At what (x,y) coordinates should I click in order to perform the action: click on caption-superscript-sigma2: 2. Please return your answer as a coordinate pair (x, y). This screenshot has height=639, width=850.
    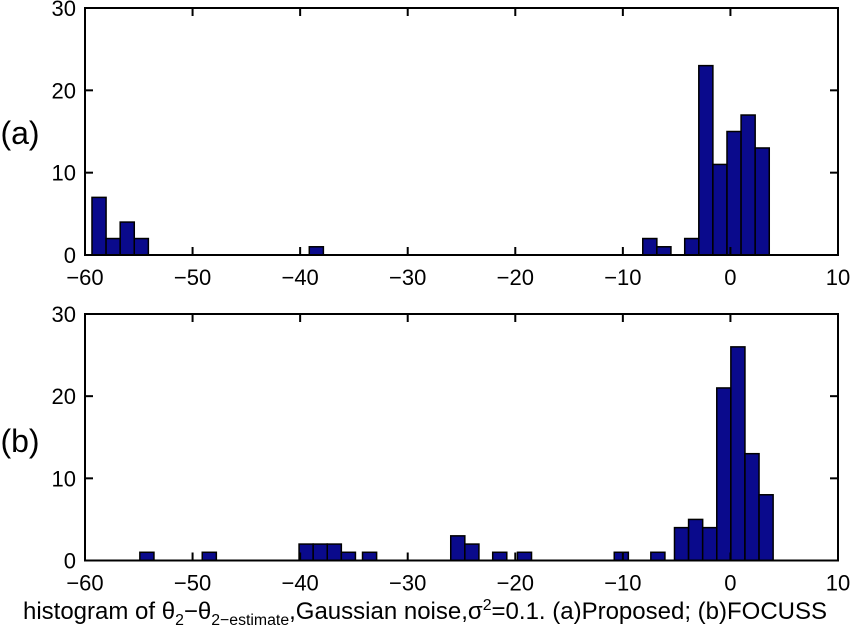
    Looking at the image, I should click on (487, 605).